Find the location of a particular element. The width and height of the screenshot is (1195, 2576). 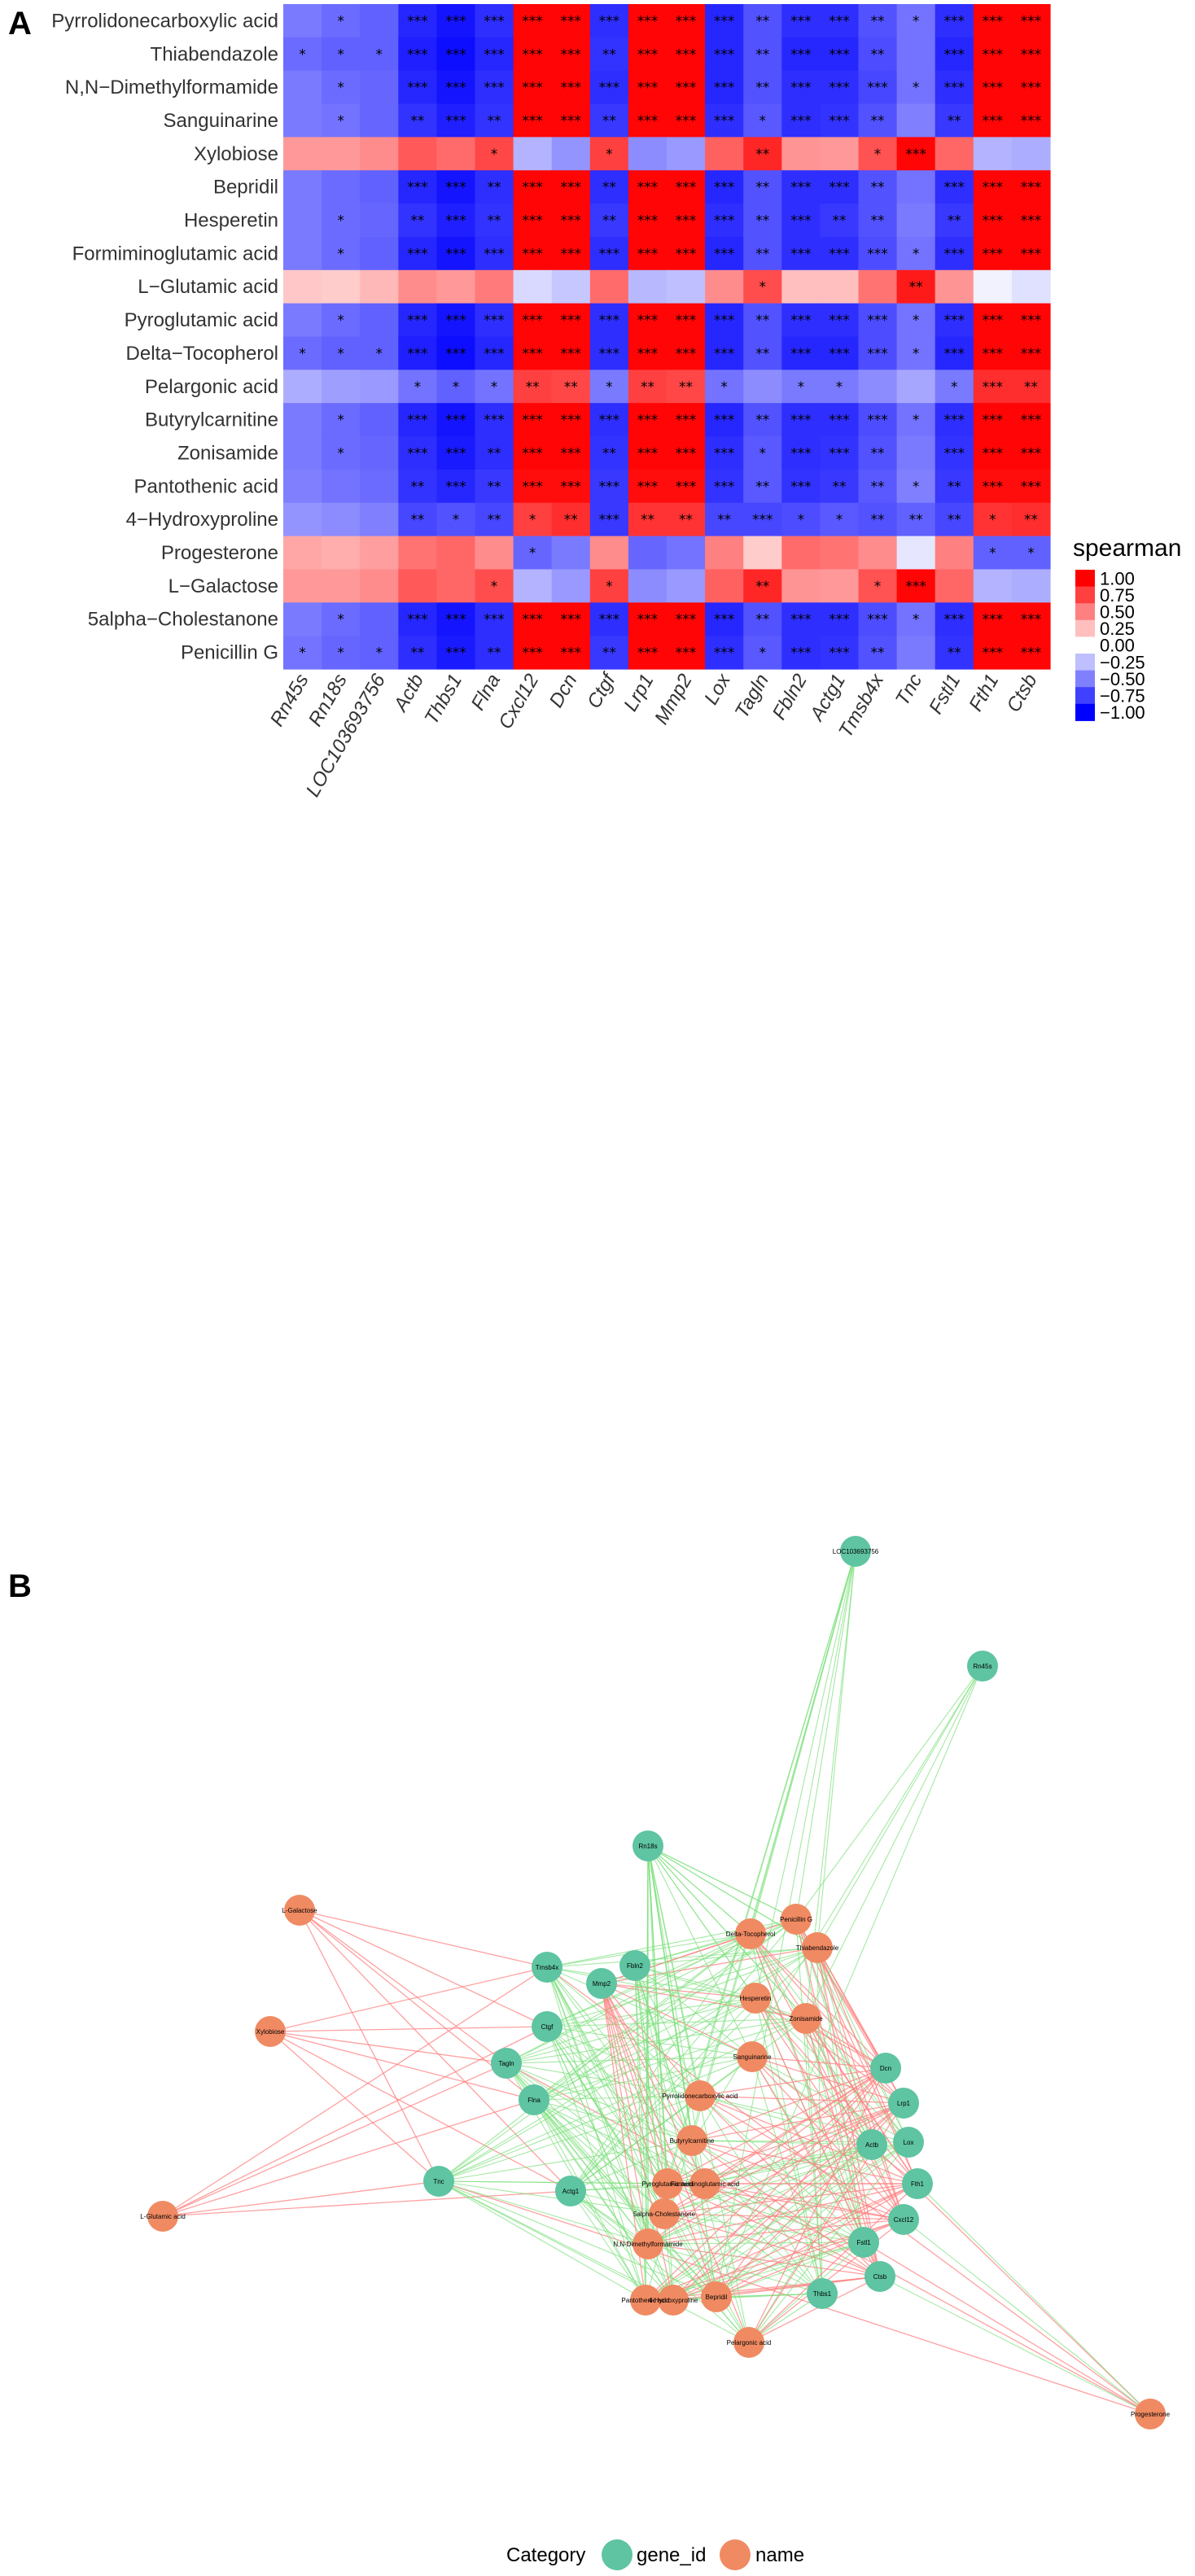

row-label-butyrylcarnitine: Butyrylcarnitine is located at coordinates (211, 420).